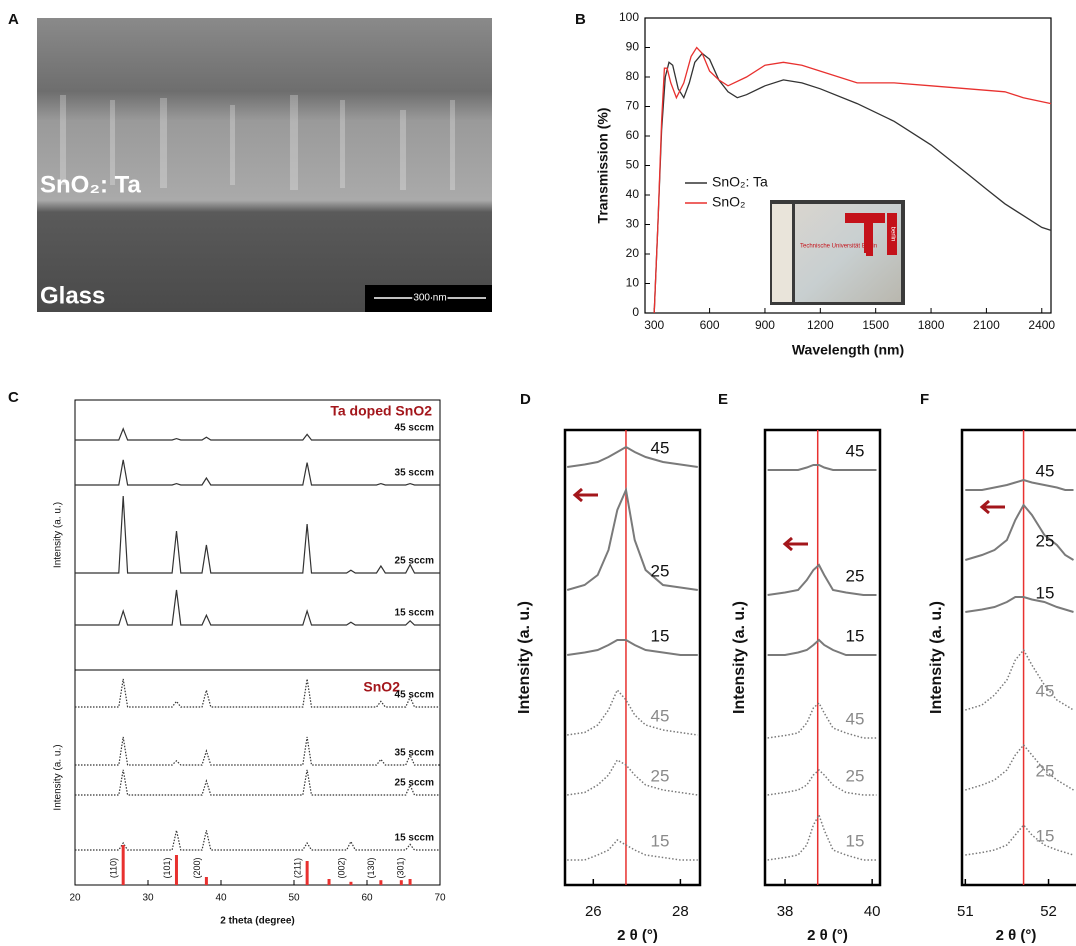 The image size is (1076, 946). Describe the element at coordinates (633, 224) in the screenshot. I see `y-tick-label: 30` at that location.